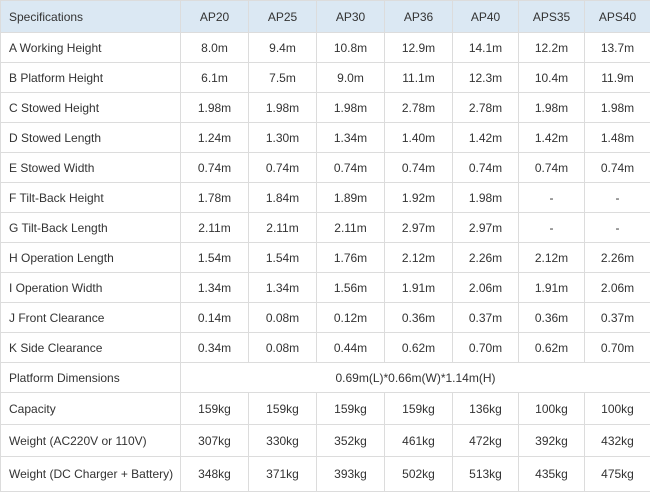  Describe the element at coordinates (350, 77) in the screenshot. I see `table-cell: 9.0m` at that location.